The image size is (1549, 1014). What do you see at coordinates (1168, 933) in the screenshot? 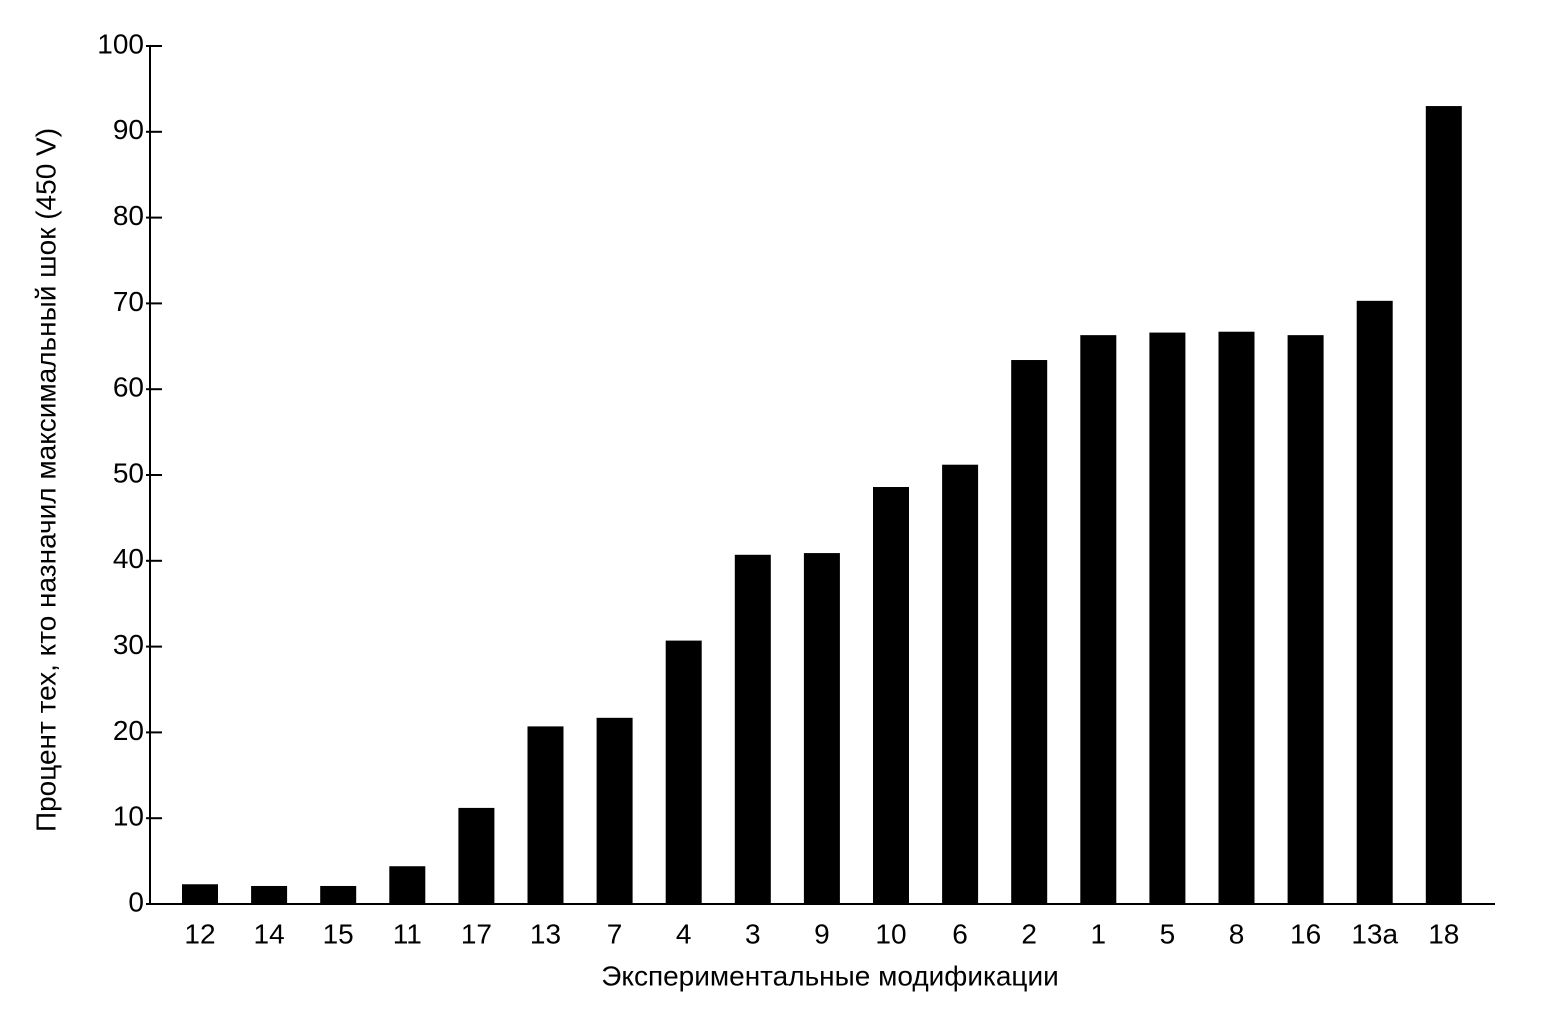
I see `x-tick-label: 5` at bounding box center [1168, 933].